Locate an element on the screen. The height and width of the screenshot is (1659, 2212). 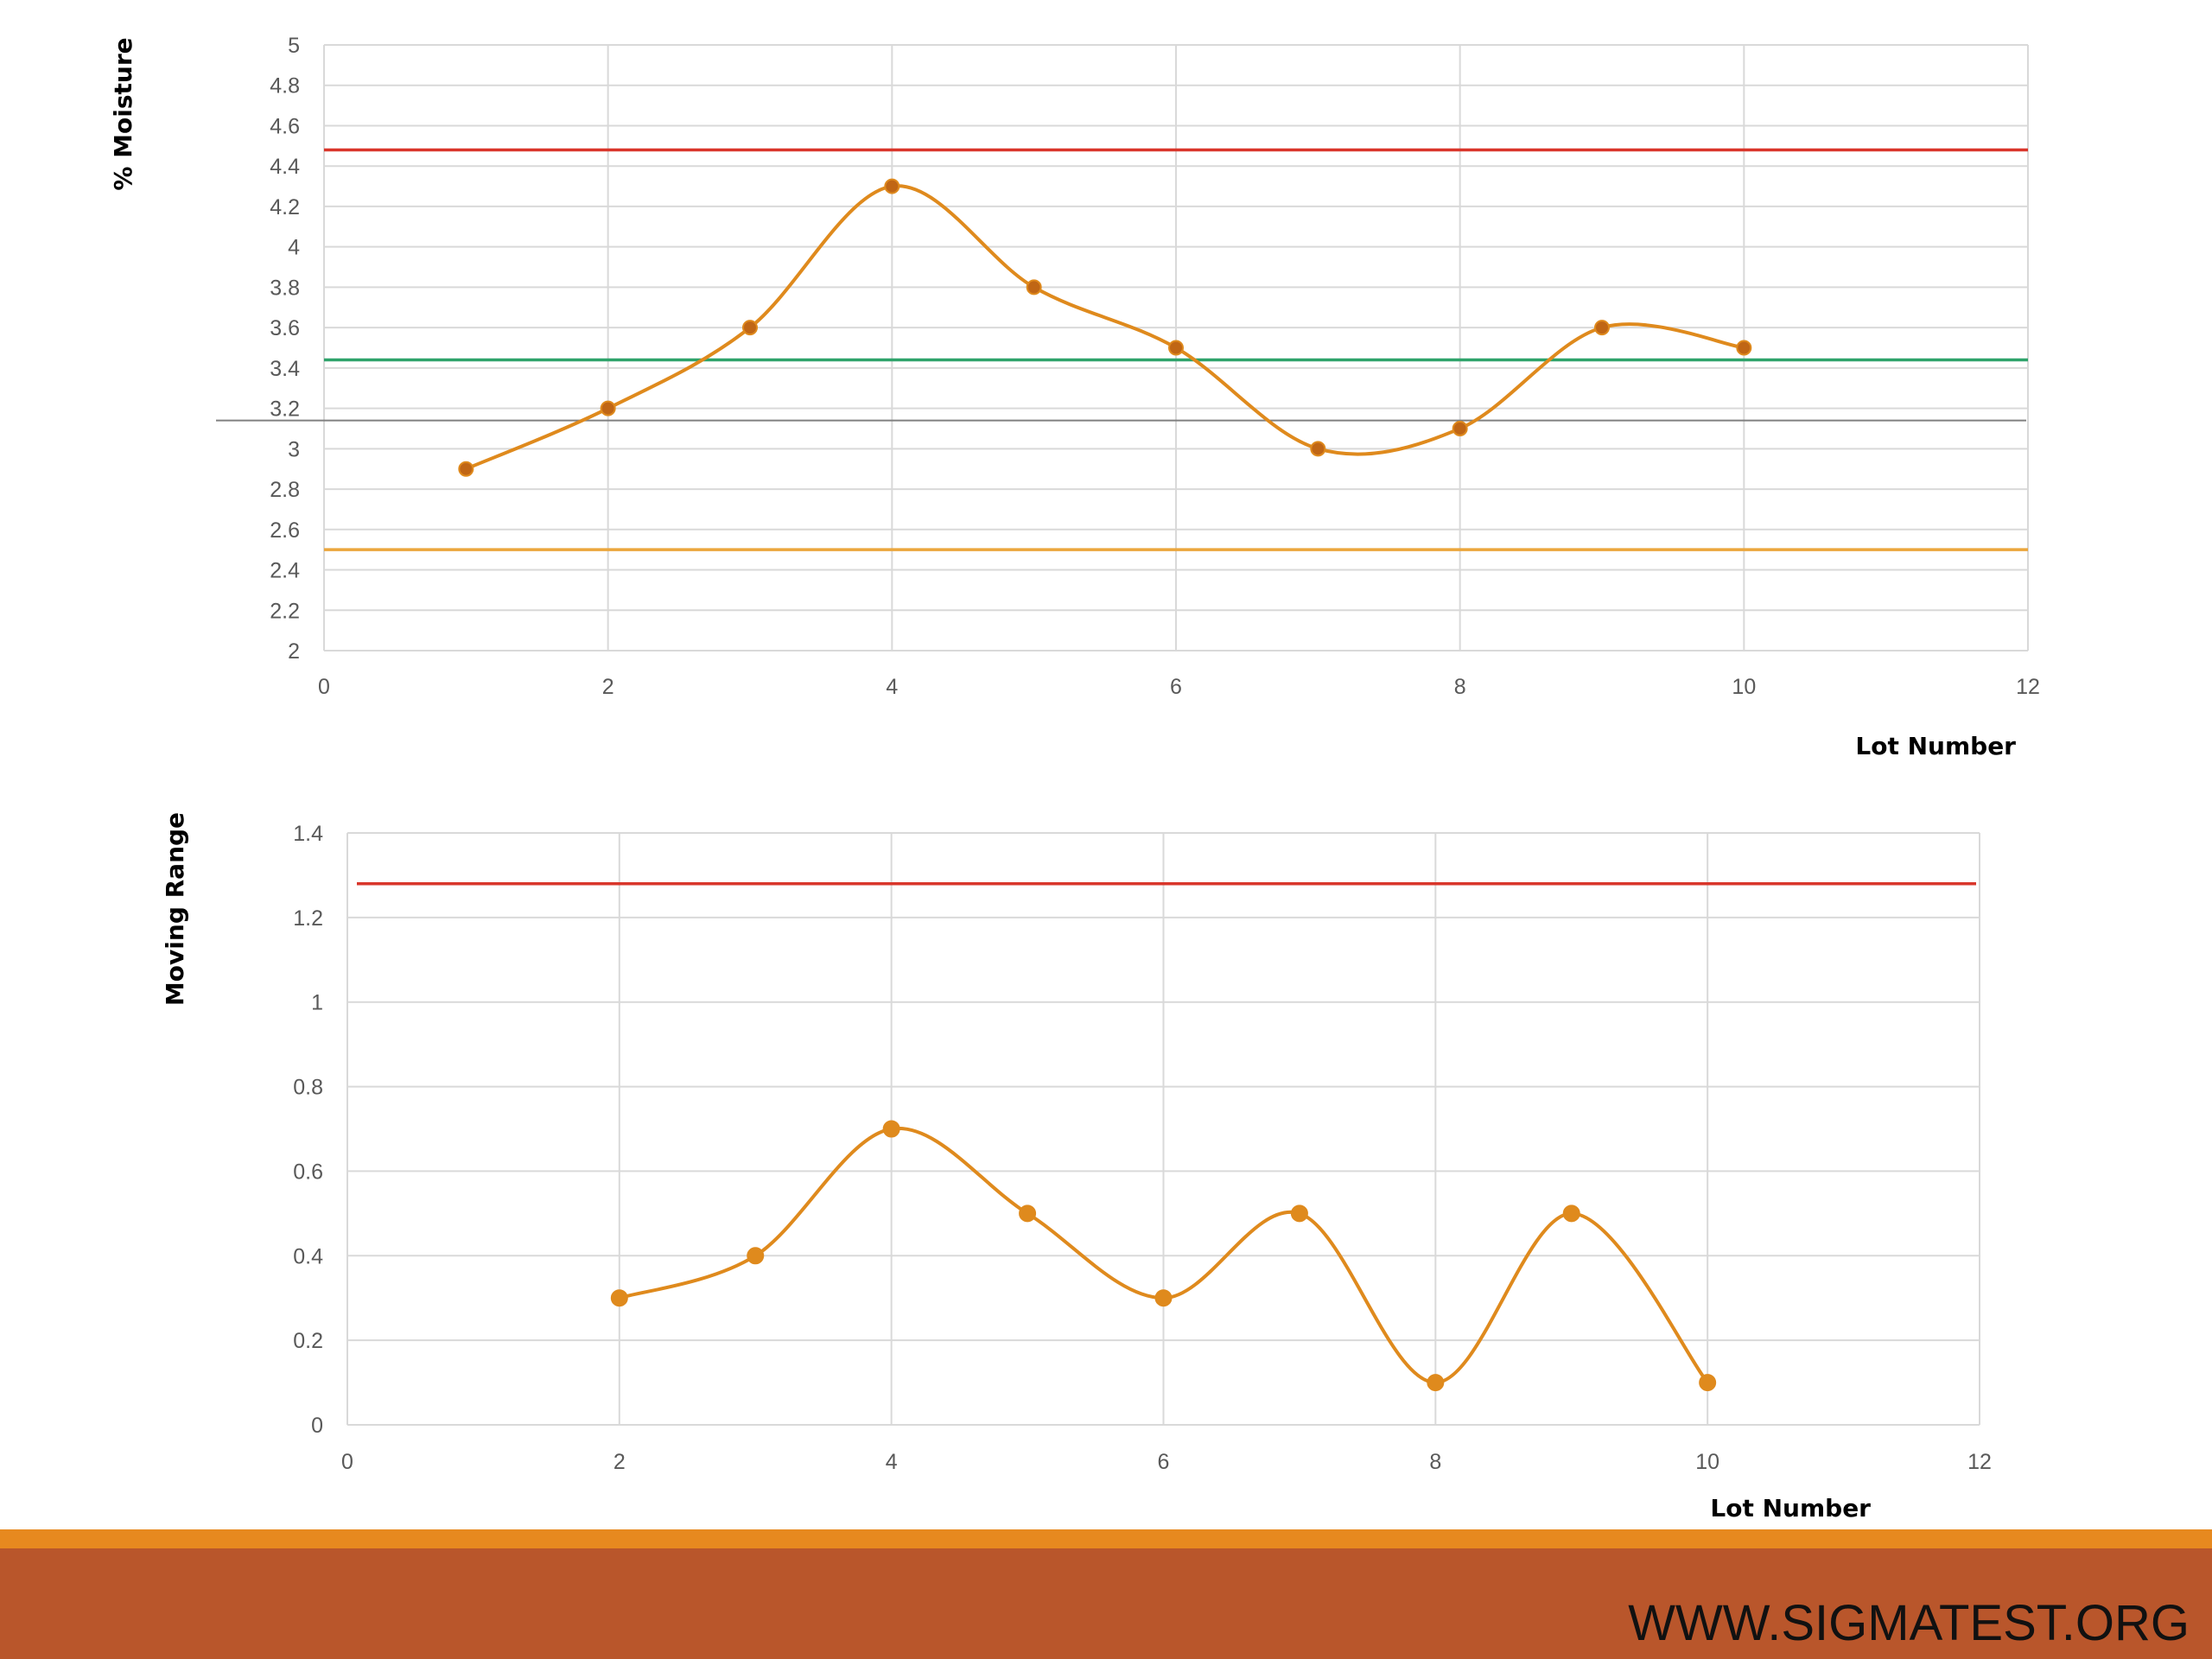
y-tick-label: 1 is located at coordinates (317, 1003).